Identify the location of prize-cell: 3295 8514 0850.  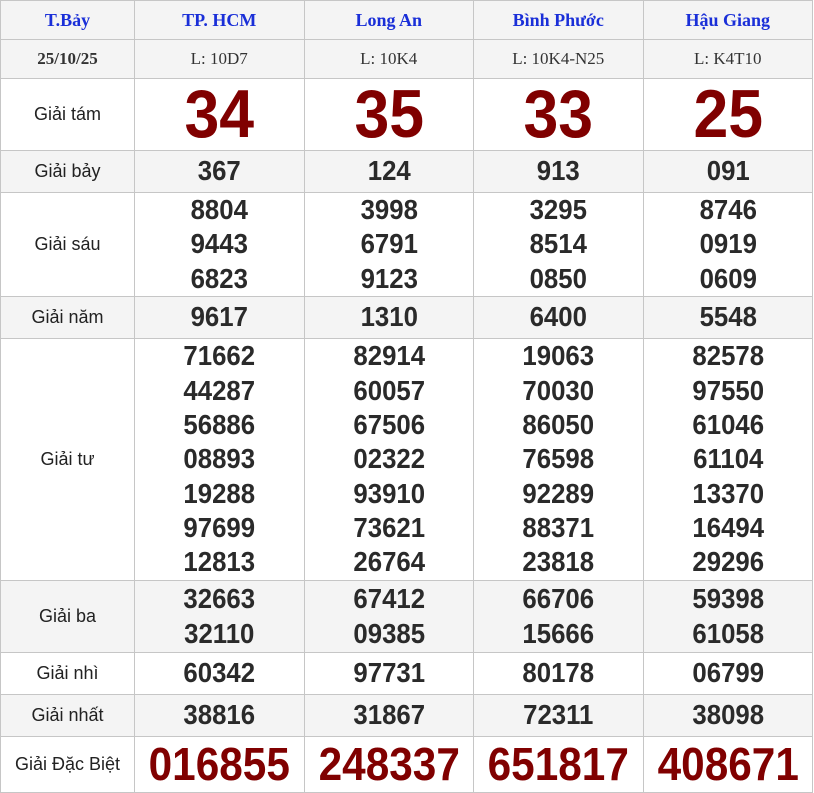
(558, 244).